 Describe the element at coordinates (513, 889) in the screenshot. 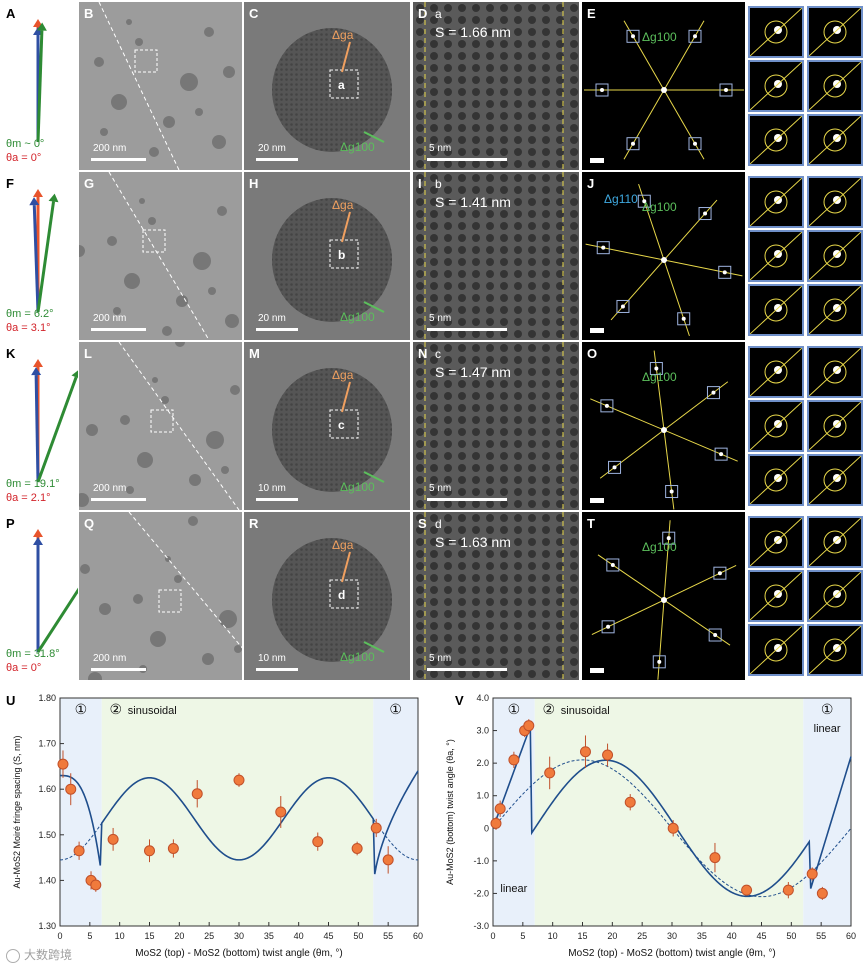

I see `regime-label: linear` at that location.